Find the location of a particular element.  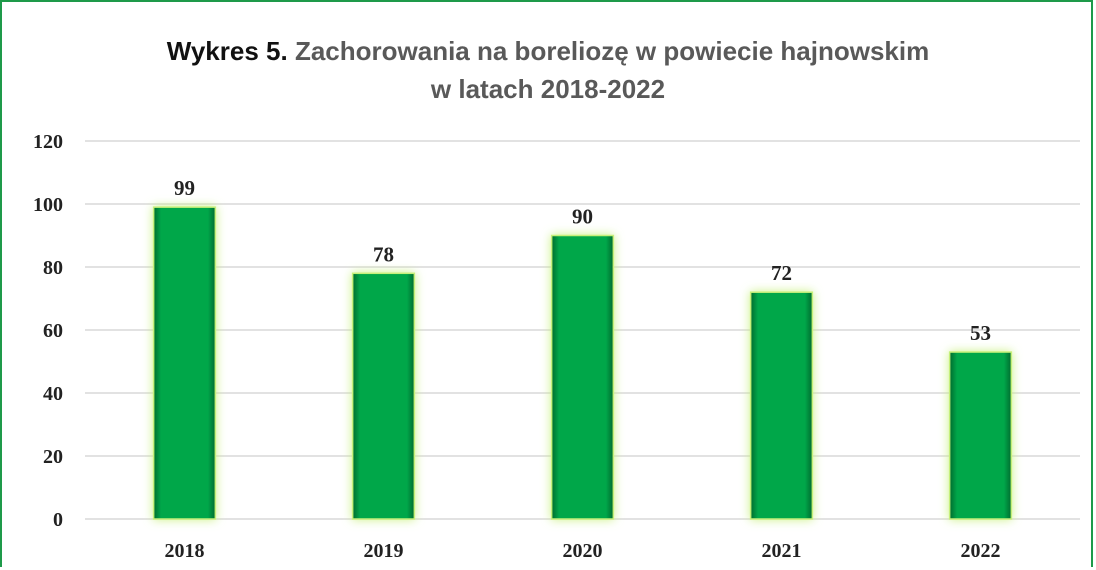

x-axis-ticks: 2018 2019 2020 2021 2022 is located at coordinates (583, 551).